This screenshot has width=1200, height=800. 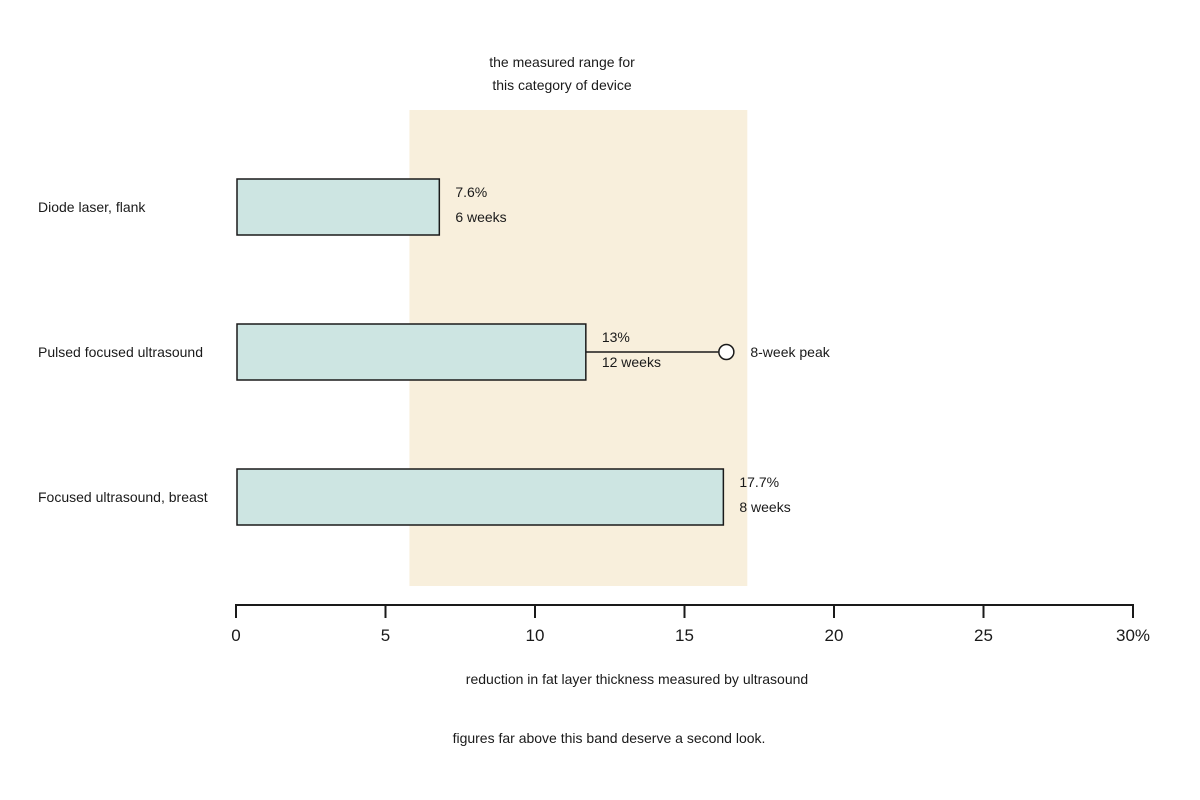 What do you see at coordinates (562, 85) in the screenshot?
I see `band-label-line-2: this category of device` at bounding box center [562, 85].